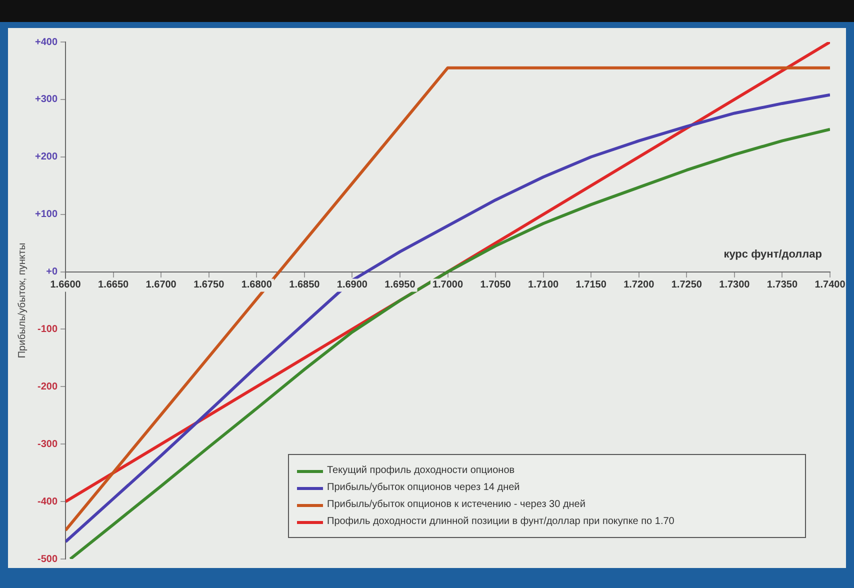 Image resolution: width=854 pixels, height=588 pixels. What do you see at coordinates (48, 386) in the screenshot?
I see `y-tick-label: -200` at bounding box center [48, 386].